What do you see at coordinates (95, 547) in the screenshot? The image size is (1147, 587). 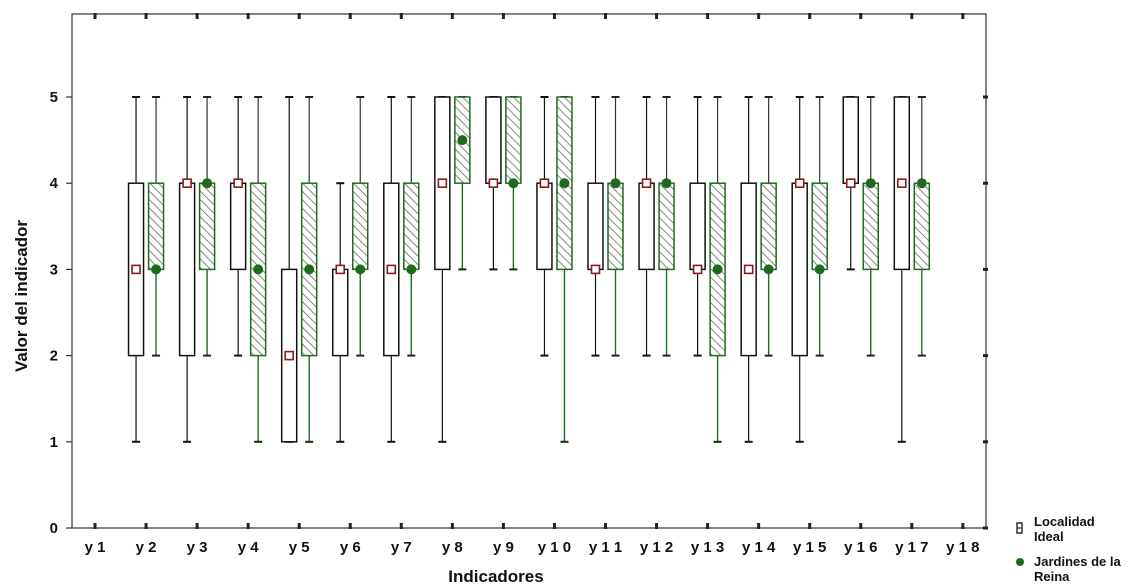 I see `x-tick-label: y 1` at bounding box center [95, 547].